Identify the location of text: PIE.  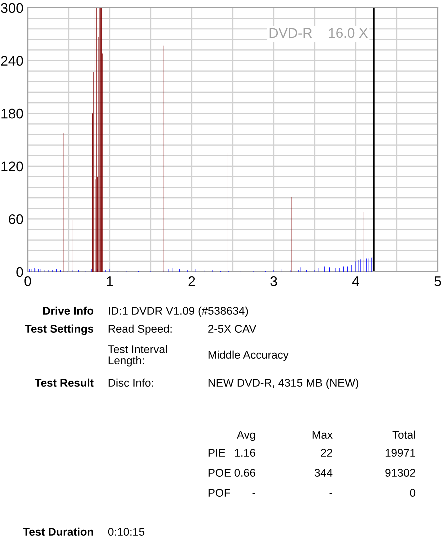
(217, 453).